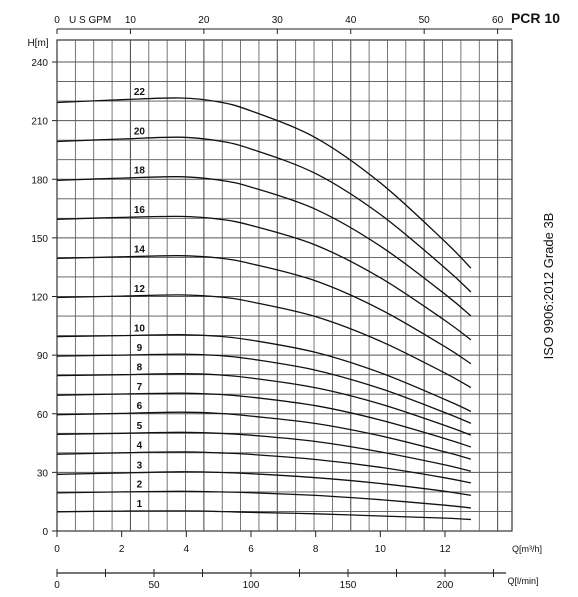 The height and width of the screenshot is (597, 578). I want to click on m3h-tick-label: 12, so click(445, 549).